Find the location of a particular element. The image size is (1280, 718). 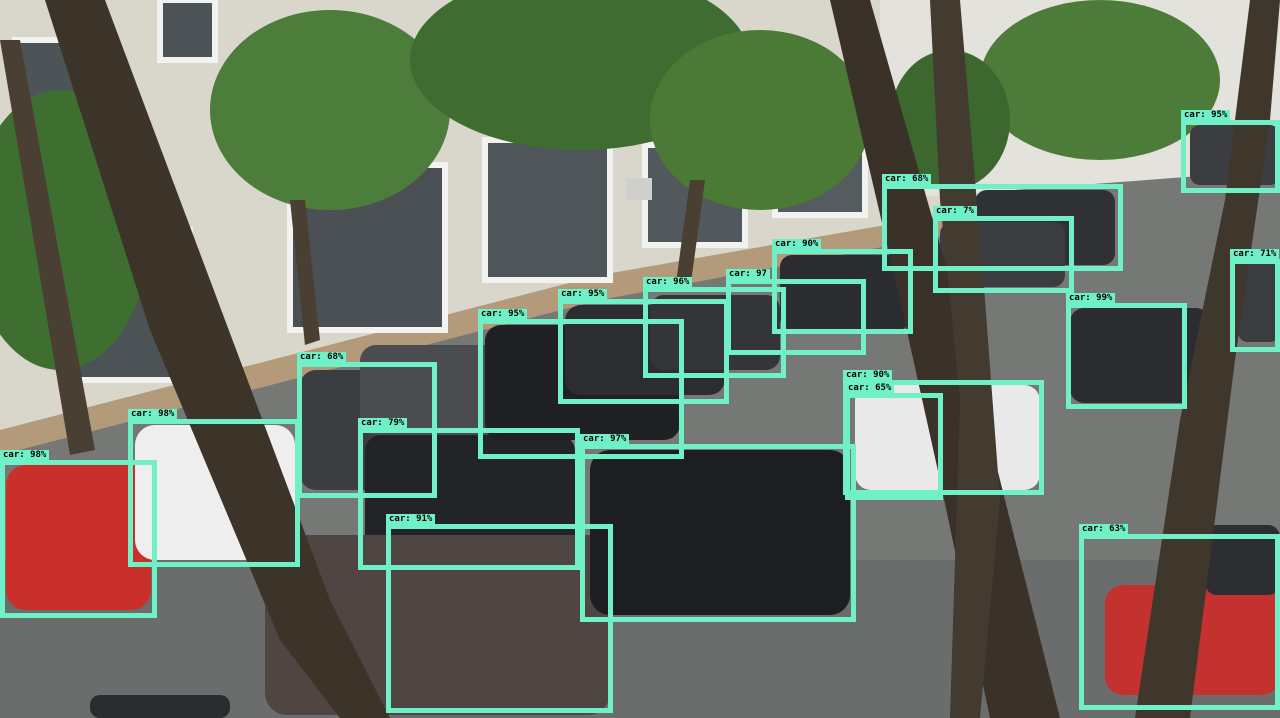

detection-label: car: 65% is located at coordinates (870, 388).